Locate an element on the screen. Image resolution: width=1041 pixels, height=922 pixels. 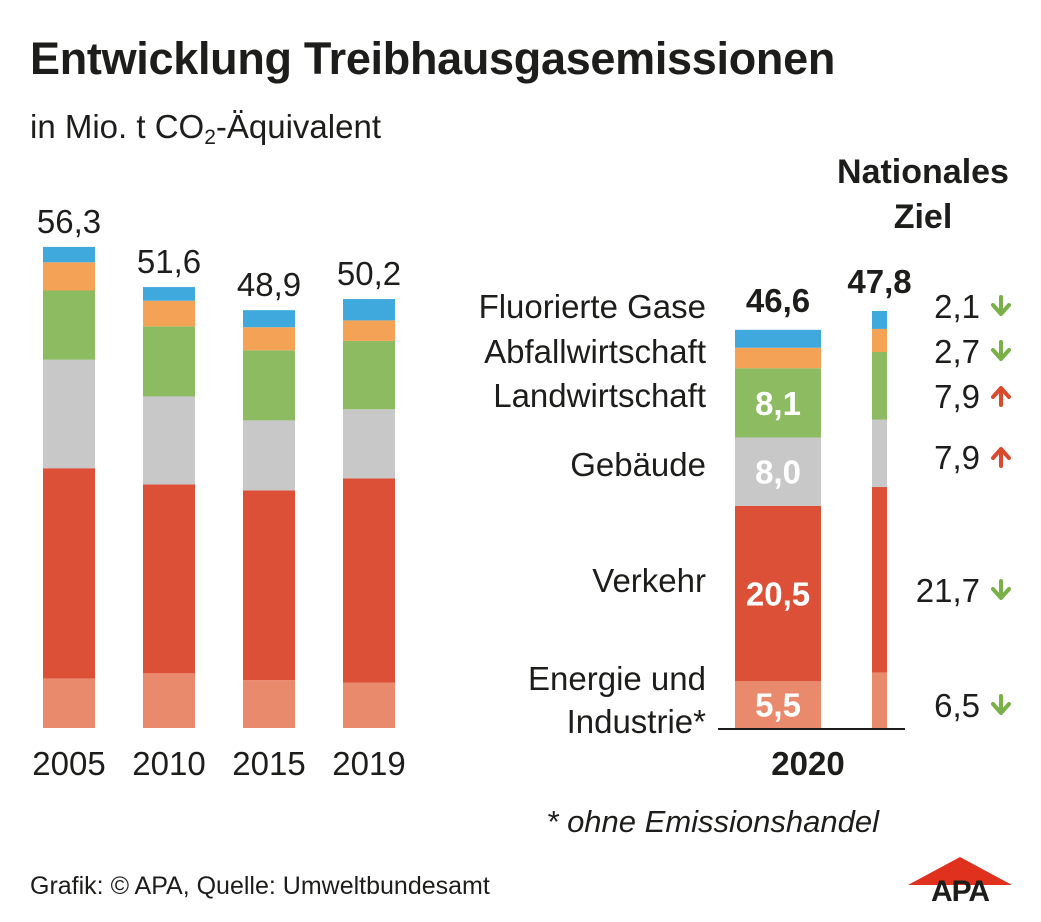
x-tick-label: 2010 is located at coordinates (168, 763).